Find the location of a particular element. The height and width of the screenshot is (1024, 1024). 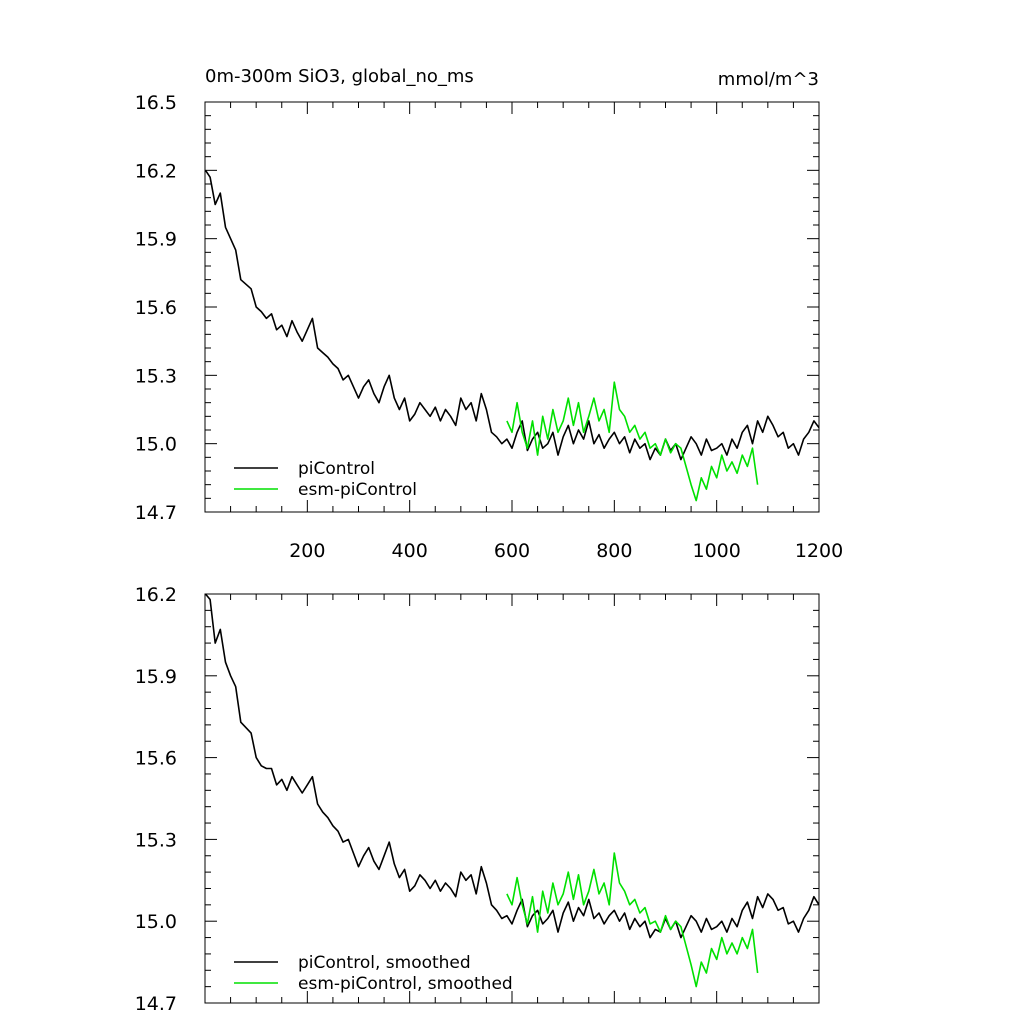

x-tick-label: 400 is located at coordinates (410, 551).